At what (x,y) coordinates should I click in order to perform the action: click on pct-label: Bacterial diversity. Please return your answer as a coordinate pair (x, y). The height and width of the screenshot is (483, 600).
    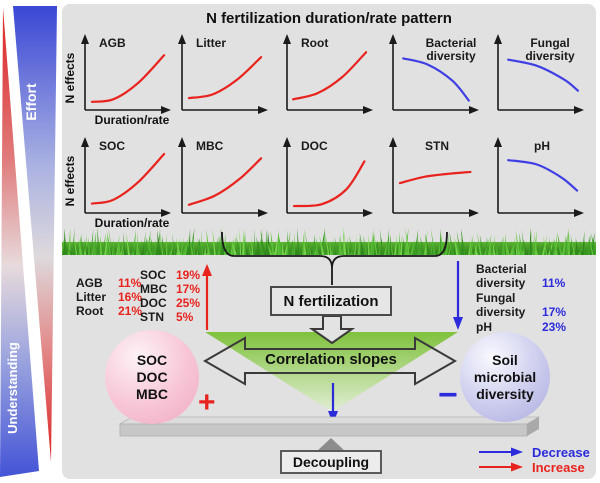
    Looking at the image, I should click on (501, 276).